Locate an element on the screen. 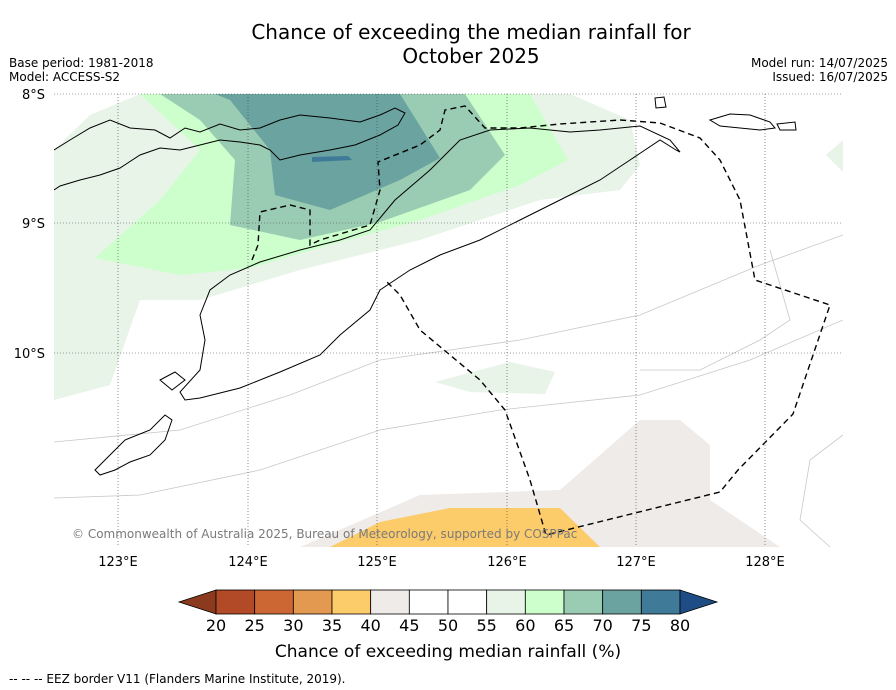 The width and height of the screenshot is (896, 690). lon-label: 124°E is located at coordinates (248, 562).